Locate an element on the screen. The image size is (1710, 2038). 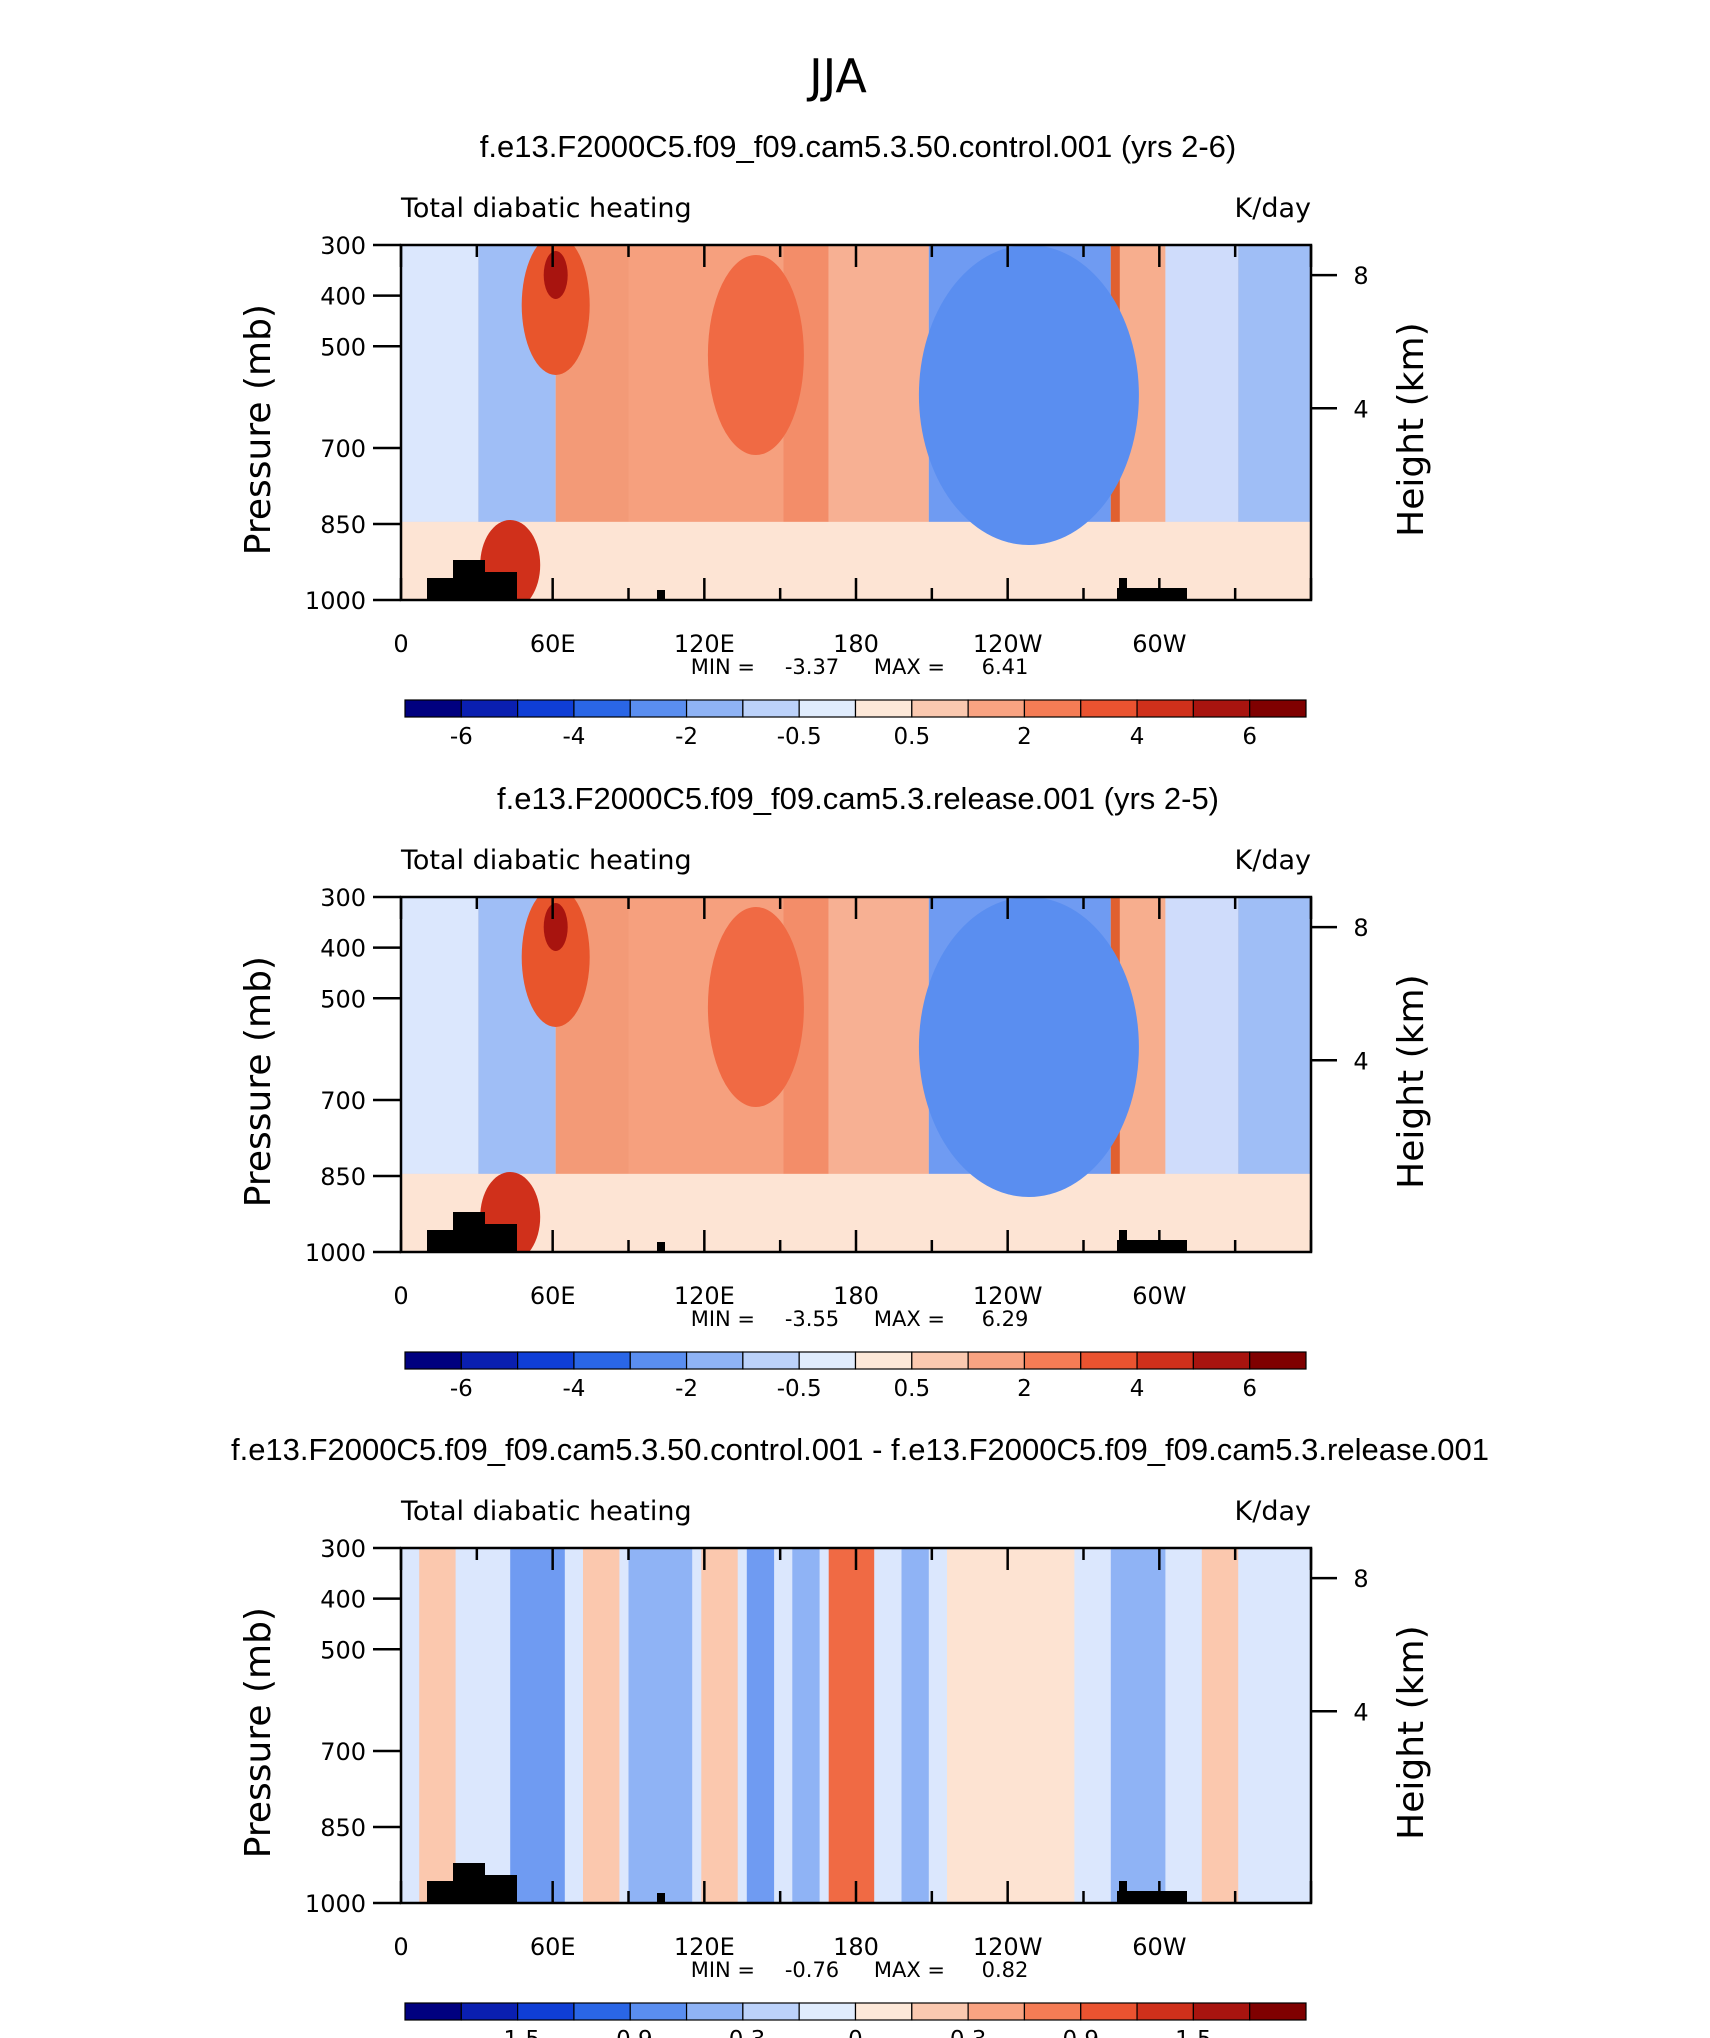
colorbar-label: 4 is located at coordinates (1137, 737).